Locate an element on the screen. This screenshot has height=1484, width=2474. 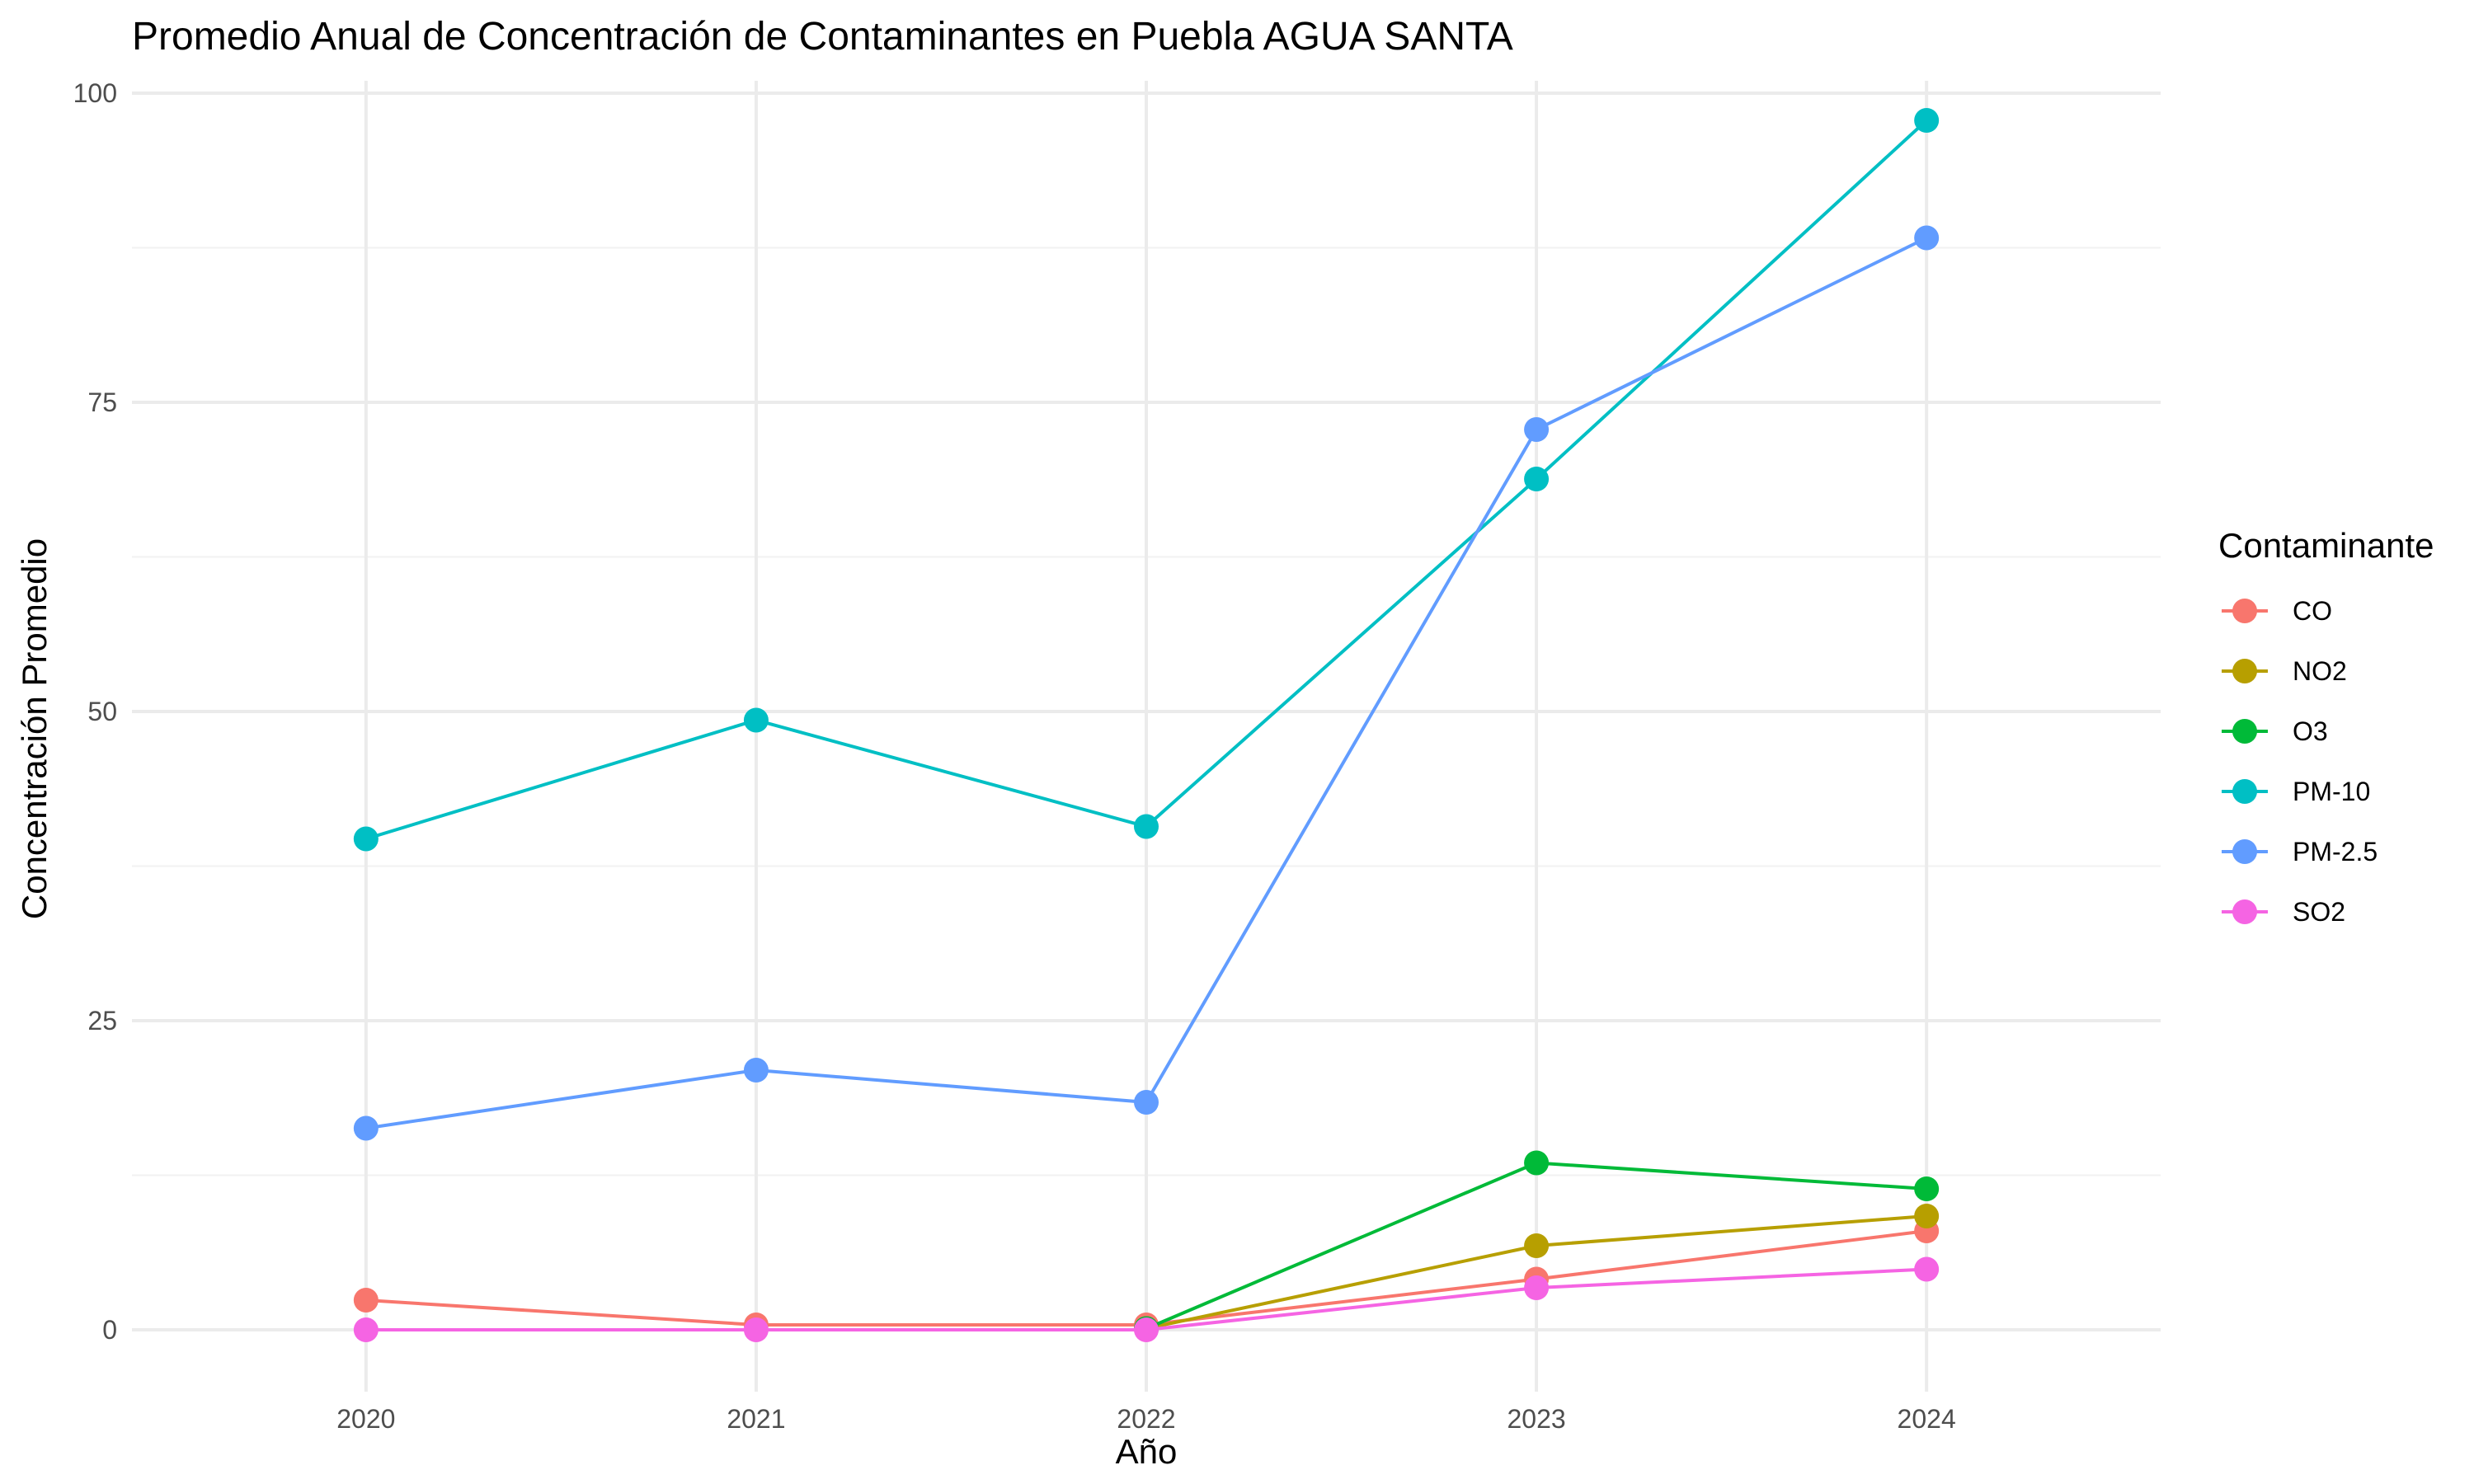
y-tick-label: 75 is located at coordinates (102, 402).